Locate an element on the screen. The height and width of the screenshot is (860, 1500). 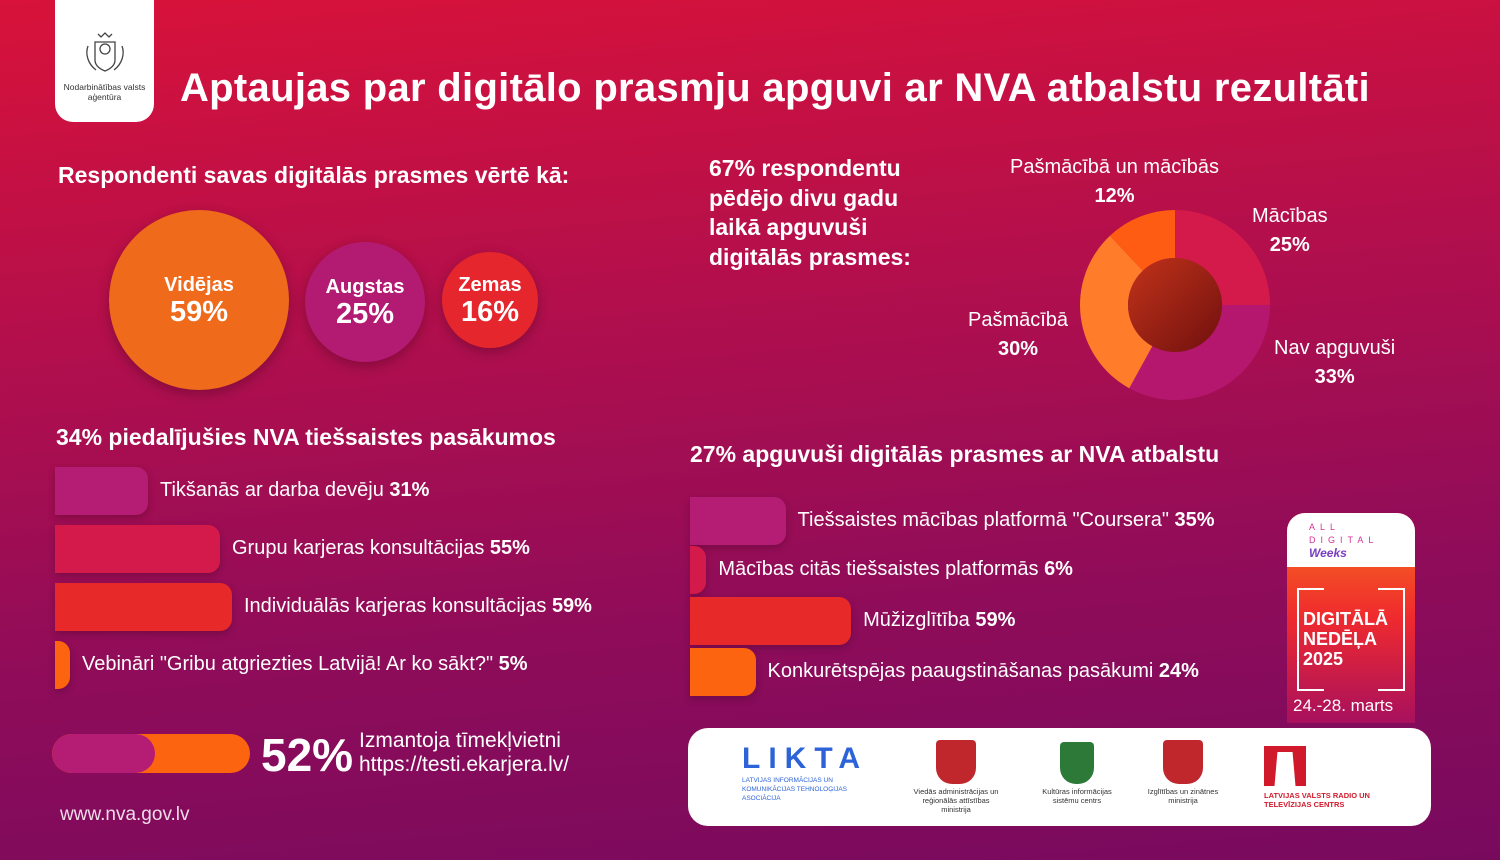
website-use-fill is located at coordinates (103, 753).